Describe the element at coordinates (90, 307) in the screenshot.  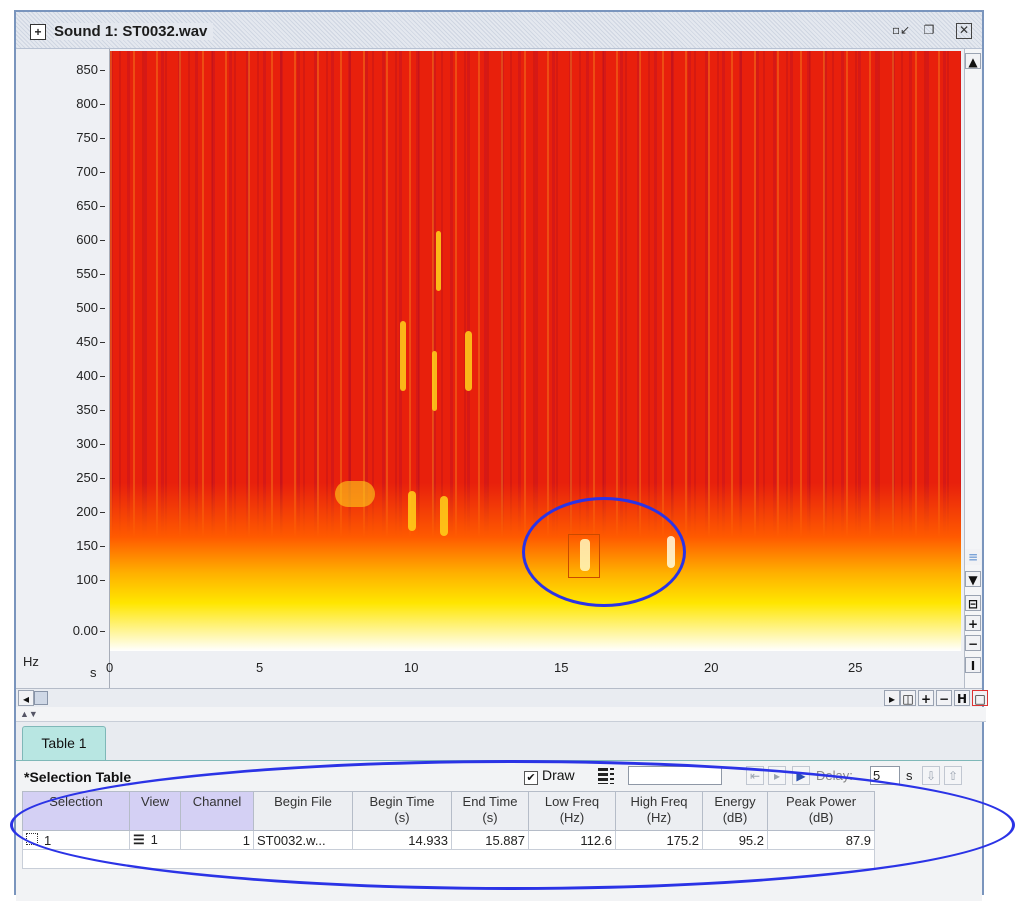
I see `y-tick: 500` at that location.